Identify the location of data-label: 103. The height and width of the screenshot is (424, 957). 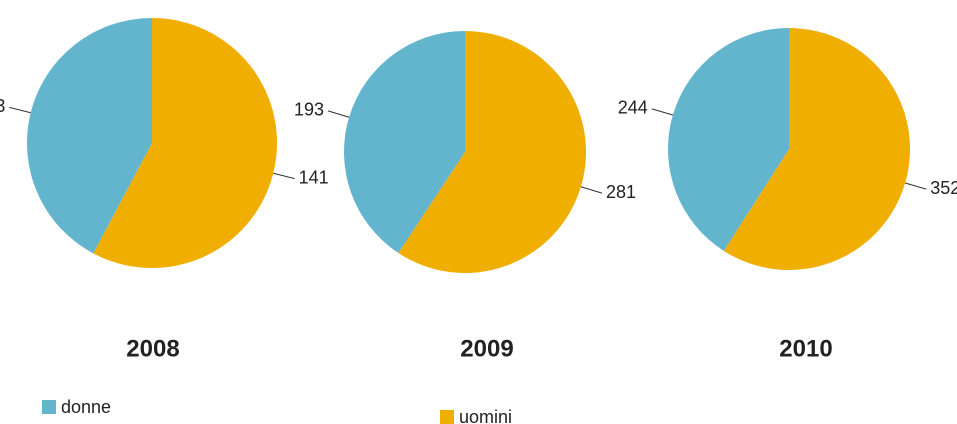
(2, 106).